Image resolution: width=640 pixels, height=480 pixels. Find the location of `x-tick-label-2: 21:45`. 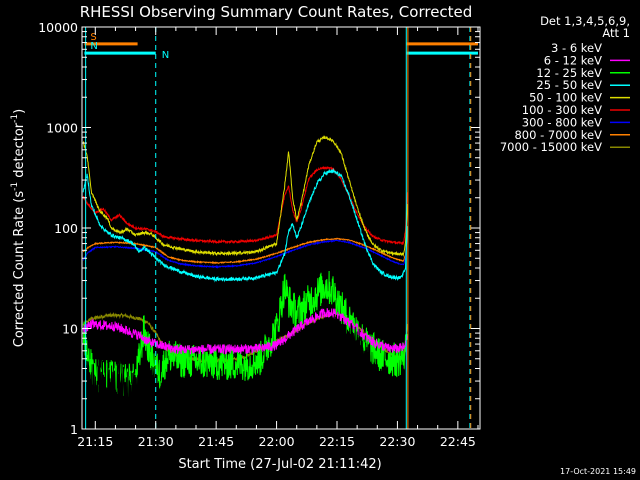

x-tick-label-2: 21:45 is located at coordinates (216, 441).